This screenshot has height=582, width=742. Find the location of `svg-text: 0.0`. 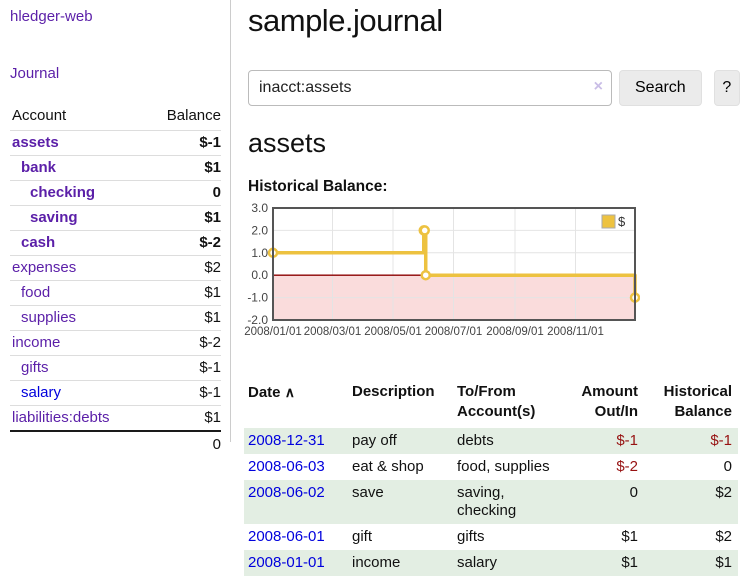

svg-text: 0.0 is located at coordinates (259, 275).